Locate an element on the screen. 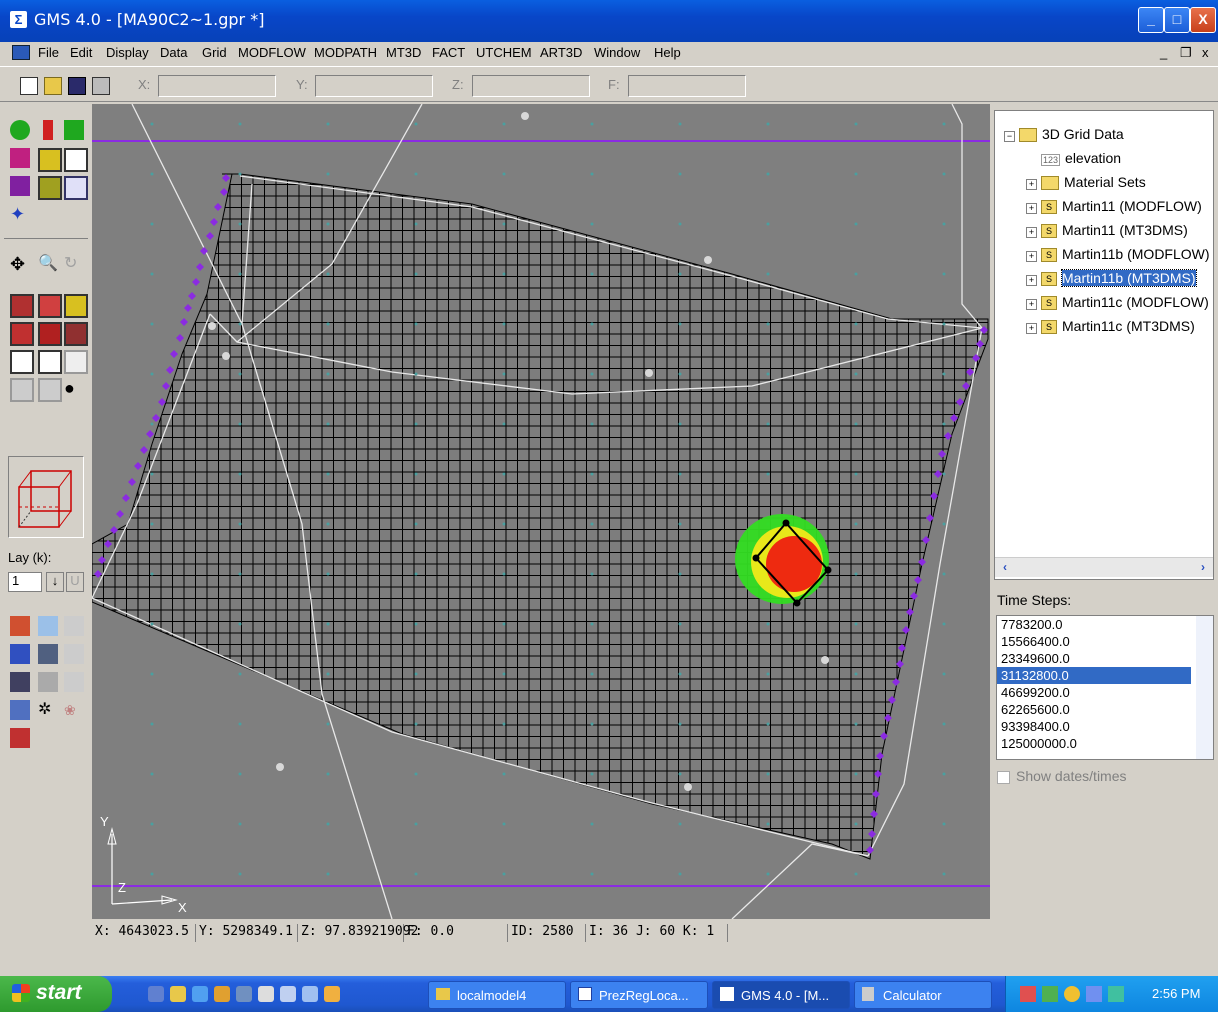 The image size is (1218, 1012). menu-art3d: ART3D is located at coordinates (561, 52).